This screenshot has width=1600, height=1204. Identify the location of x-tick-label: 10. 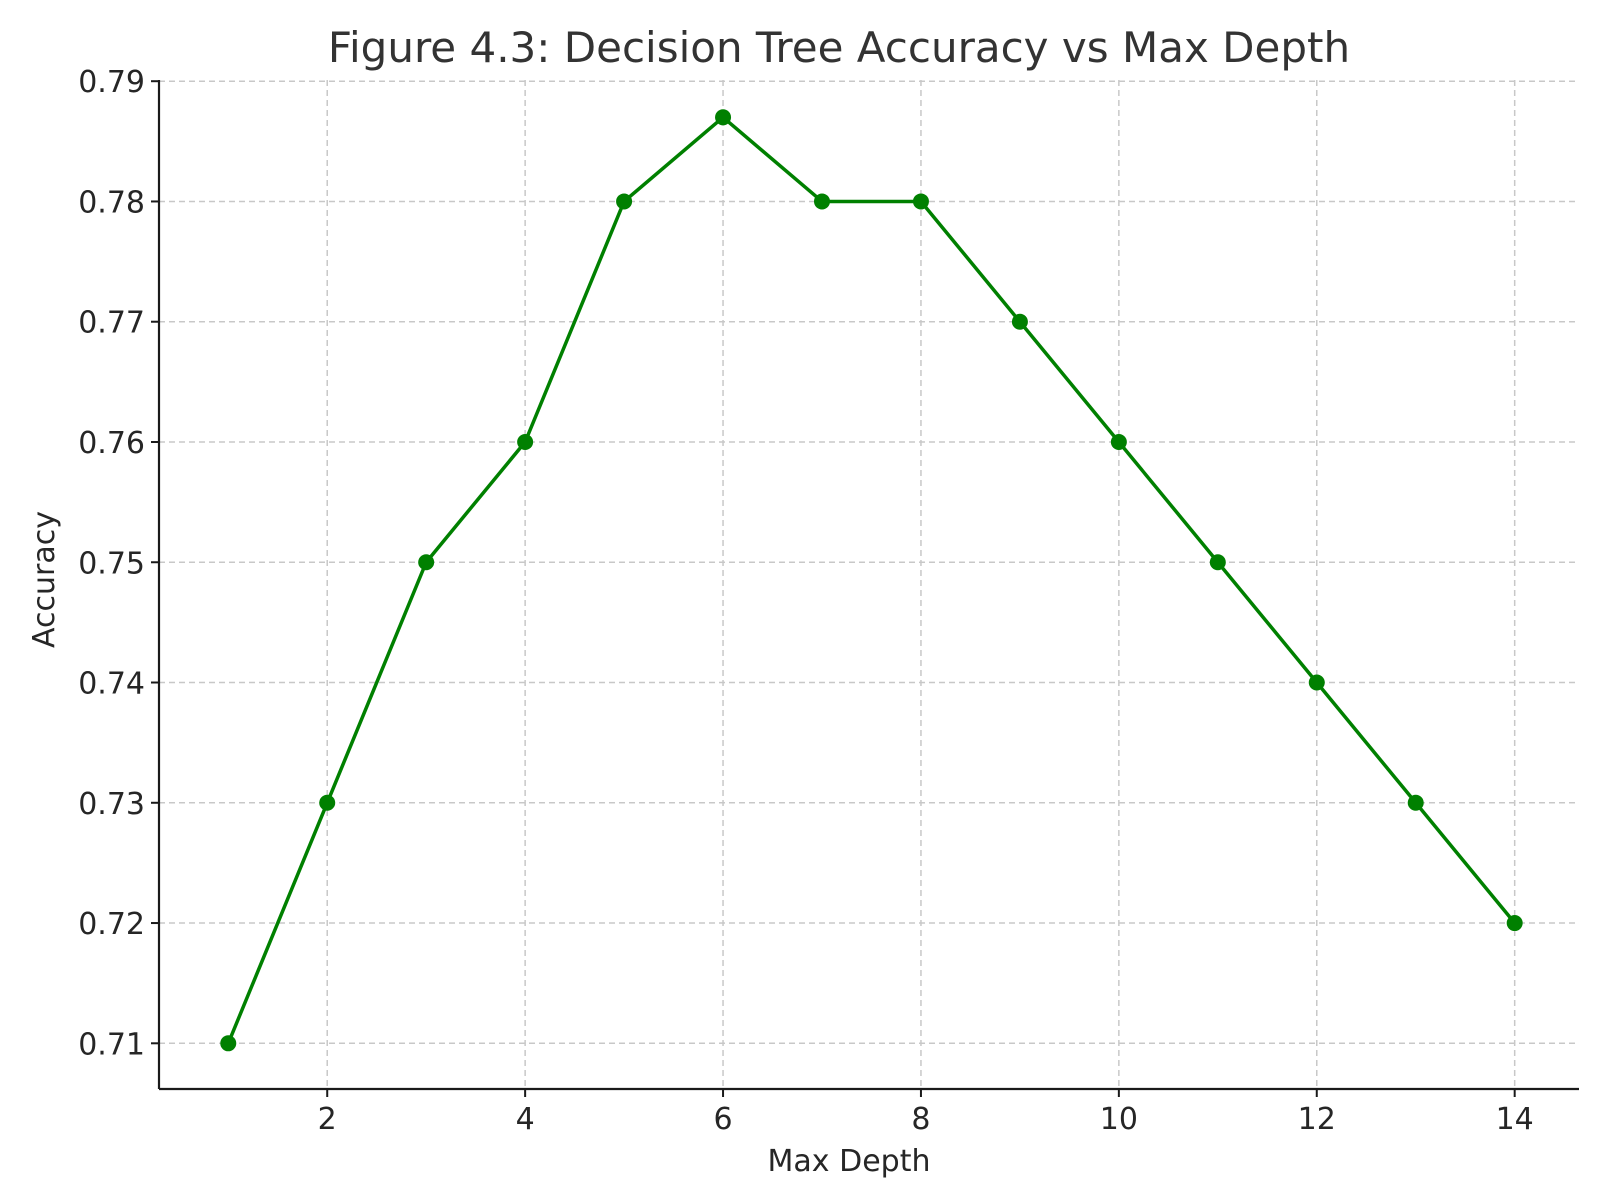
(1119, 1119).